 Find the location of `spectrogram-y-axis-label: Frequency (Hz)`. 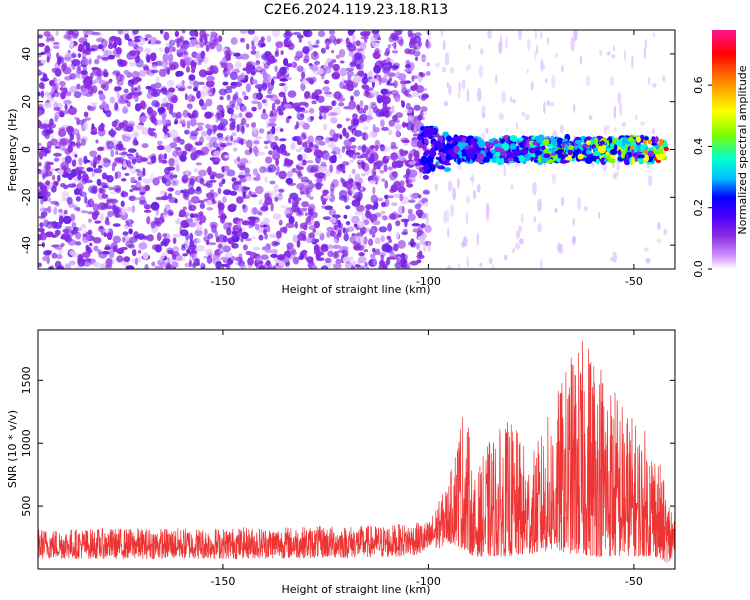

spectrogram-y-axis-label: Frequency (Hz) is located at coordinates (12, 150).